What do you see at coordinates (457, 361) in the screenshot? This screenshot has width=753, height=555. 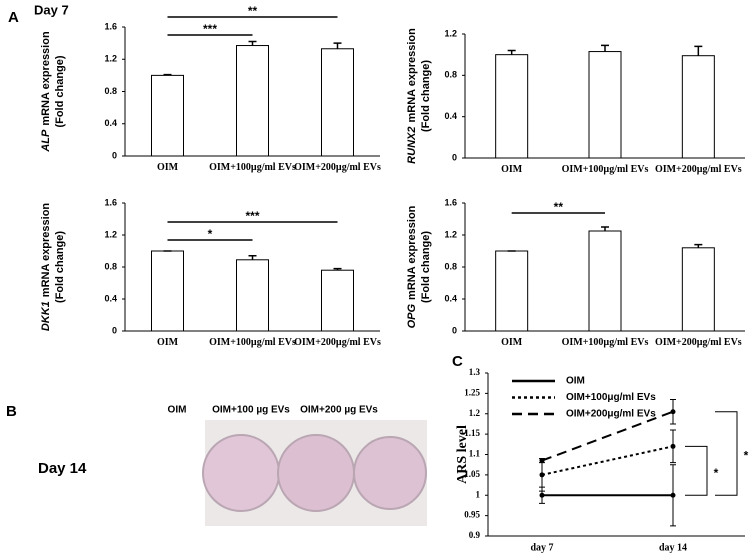 I see `panel-label: C` at bounding box center [457, 361].